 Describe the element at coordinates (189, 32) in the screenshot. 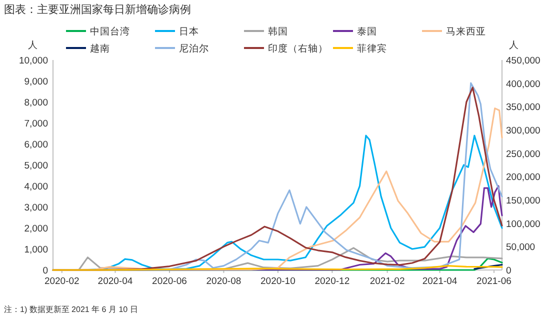

I see `legend-label: 日本` at that location.